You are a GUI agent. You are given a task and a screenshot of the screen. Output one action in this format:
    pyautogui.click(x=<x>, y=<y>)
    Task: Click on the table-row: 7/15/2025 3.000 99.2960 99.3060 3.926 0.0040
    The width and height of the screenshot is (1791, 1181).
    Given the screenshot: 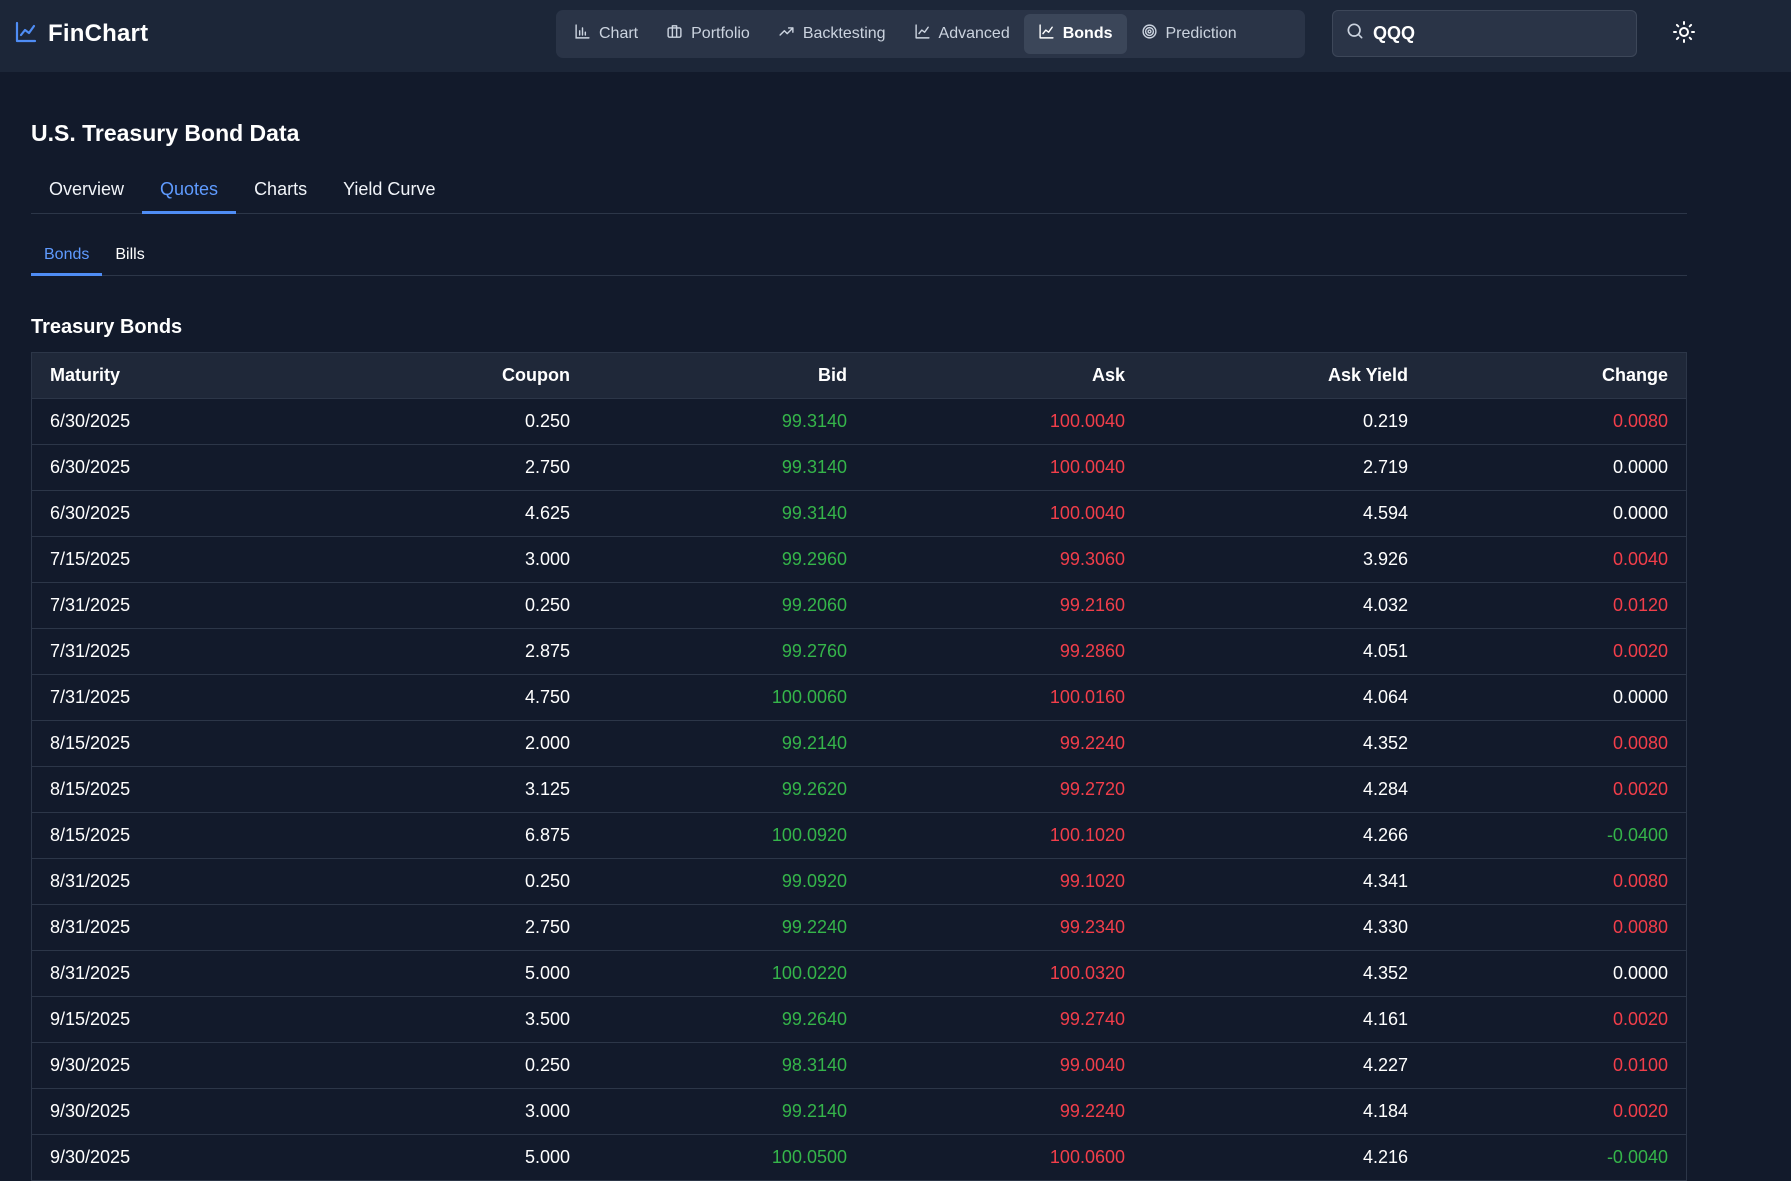 What is the action you would take?
    pyautogui.click(x=859, y=559)
    